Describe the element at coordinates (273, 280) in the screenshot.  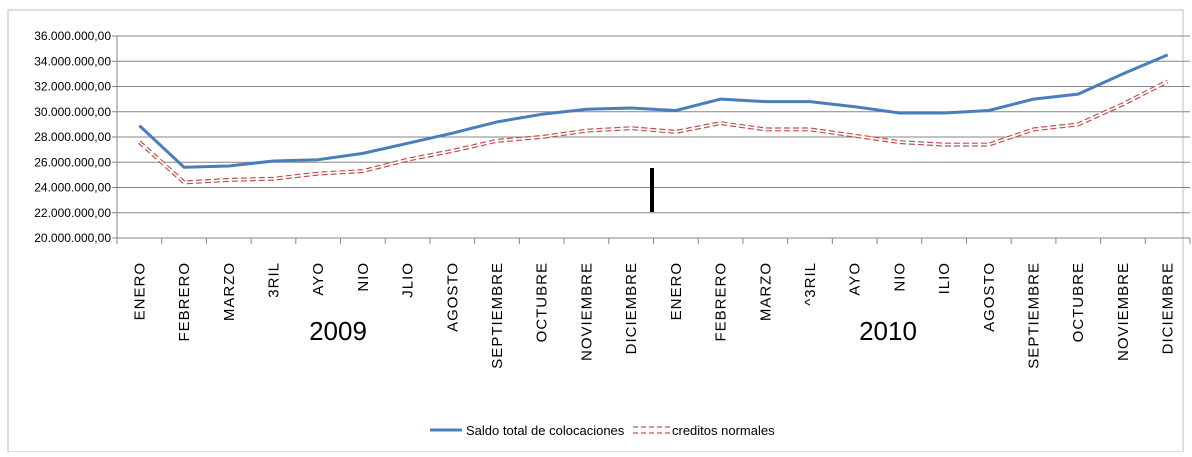
I see `x-tick-label: 3RIL` at that location.